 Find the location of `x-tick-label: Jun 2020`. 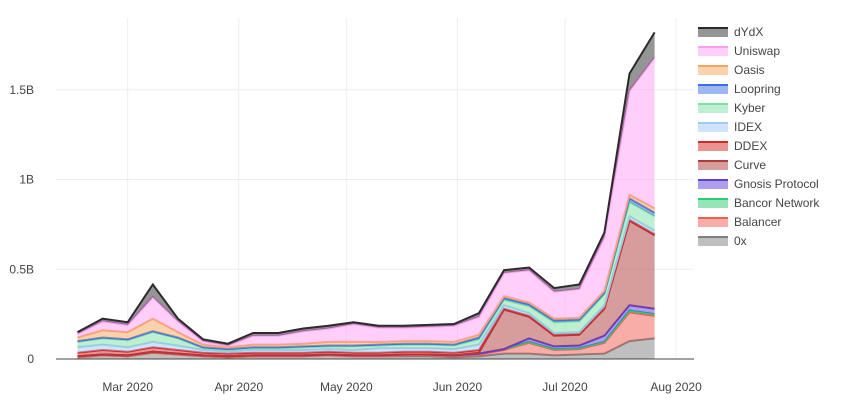

x-tick-label: Jun 2020 is located at coordinates (458, 387).